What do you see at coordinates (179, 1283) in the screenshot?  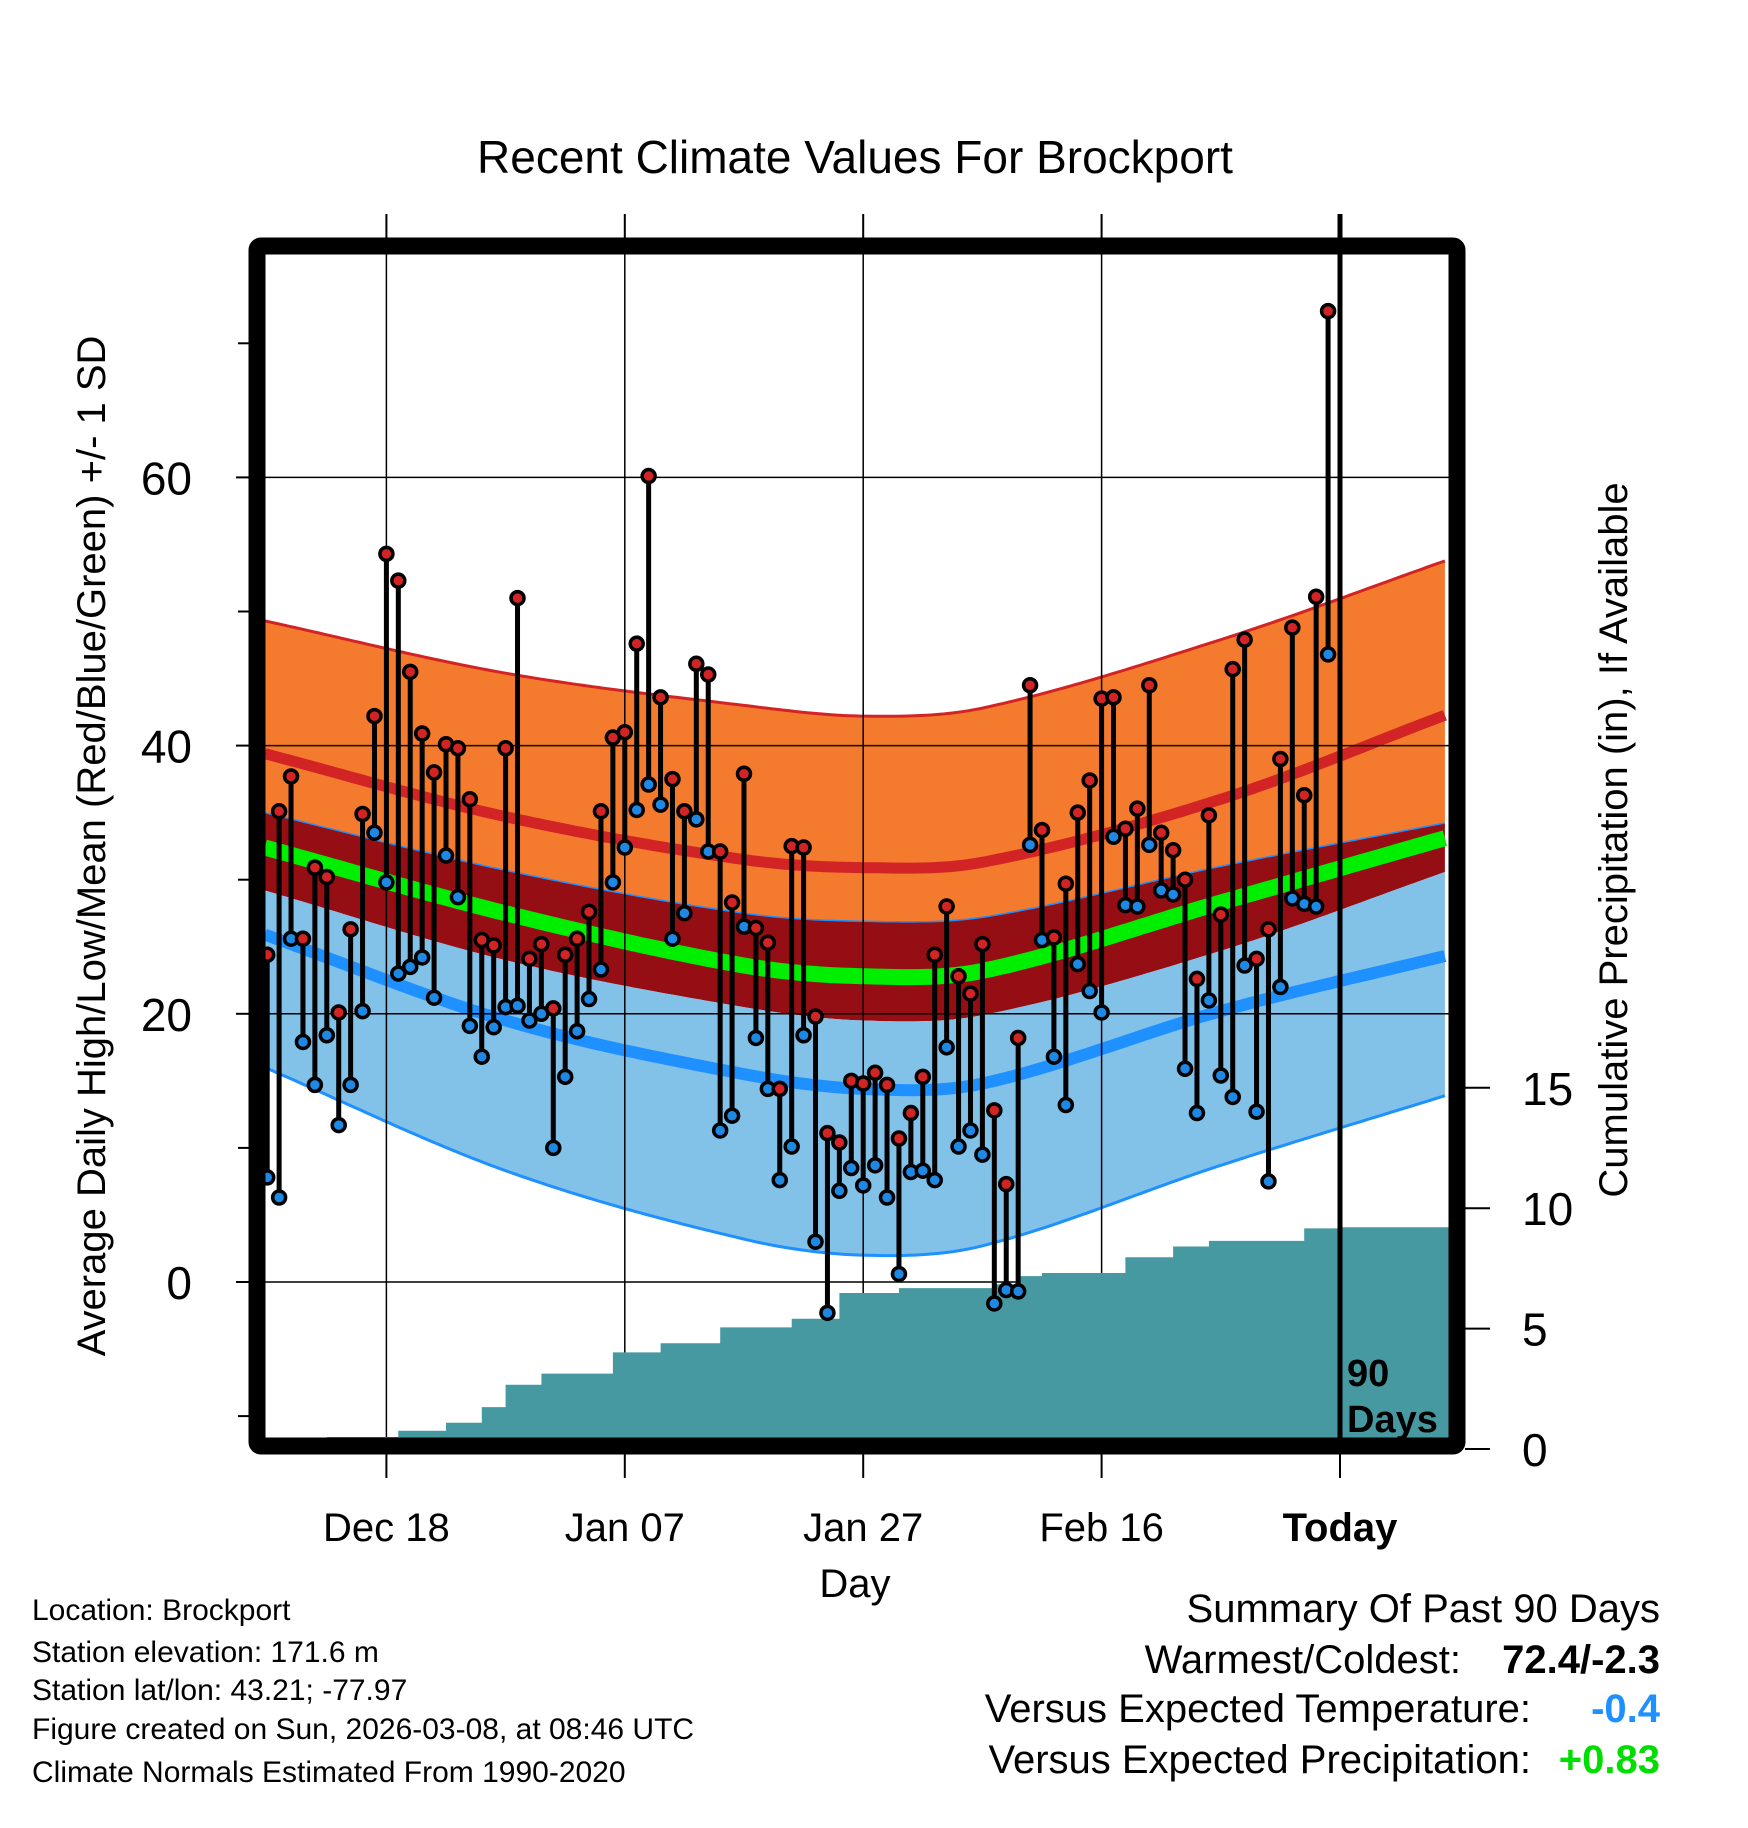 I see `y-tick-label: 0` at bounding box center [179, 1283].